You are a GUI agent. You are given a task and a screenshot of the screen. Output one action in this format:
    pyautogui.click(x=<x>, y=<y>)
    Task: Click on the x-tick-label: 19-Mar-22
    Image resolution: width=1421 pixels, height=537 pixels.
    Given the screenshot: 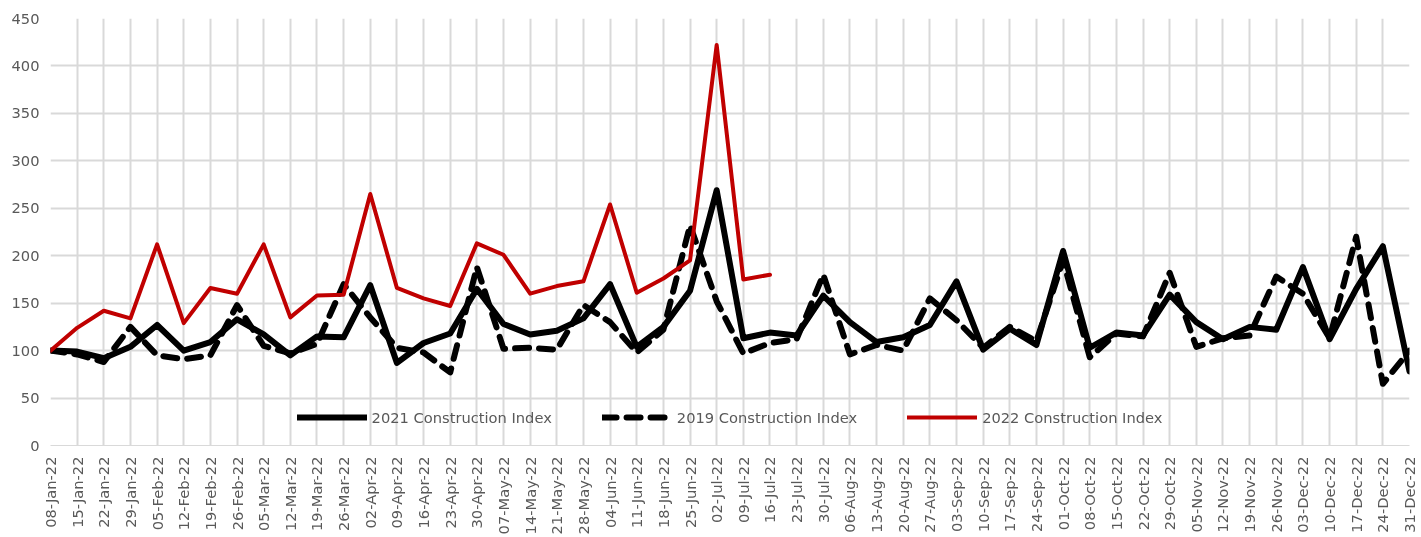 What is the action you would take?
    pyautogui.click(x=317, y=494)
    